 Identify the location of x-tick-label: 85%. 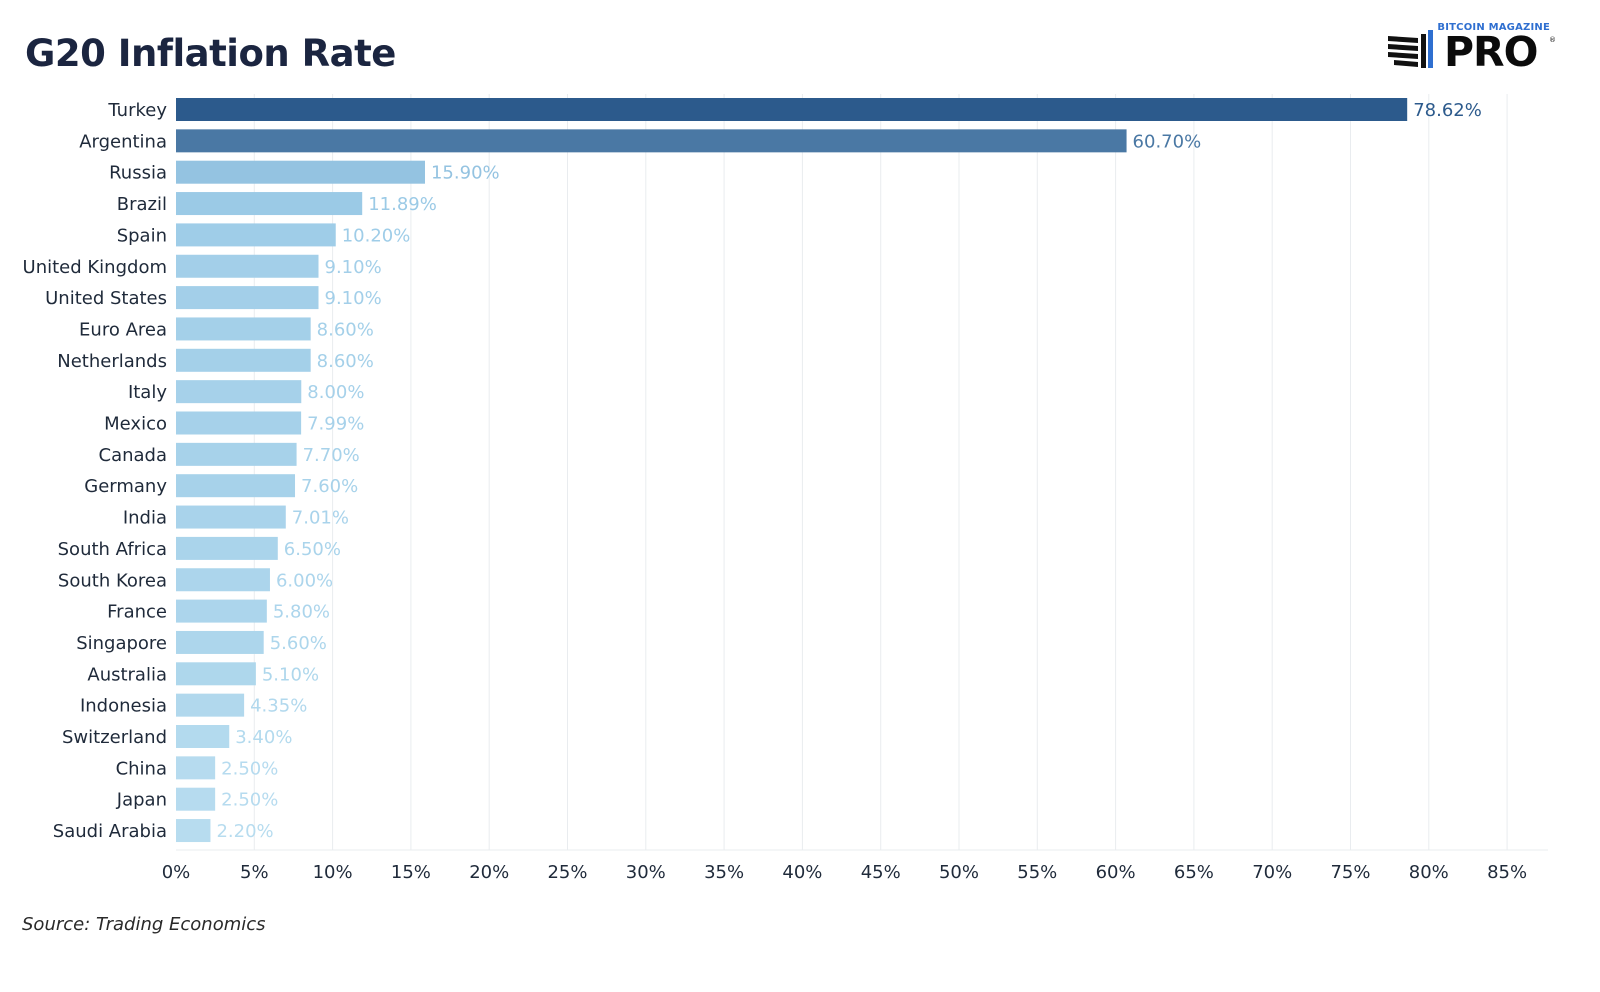
(1507, 872).